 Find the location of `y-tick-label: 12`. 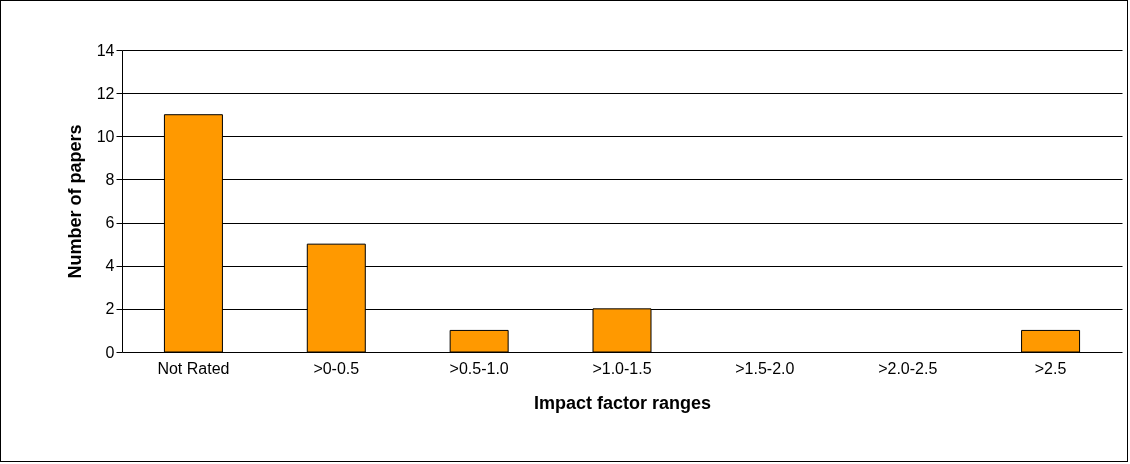

y-tick-label: 12 is located at coordinates (105, 93).